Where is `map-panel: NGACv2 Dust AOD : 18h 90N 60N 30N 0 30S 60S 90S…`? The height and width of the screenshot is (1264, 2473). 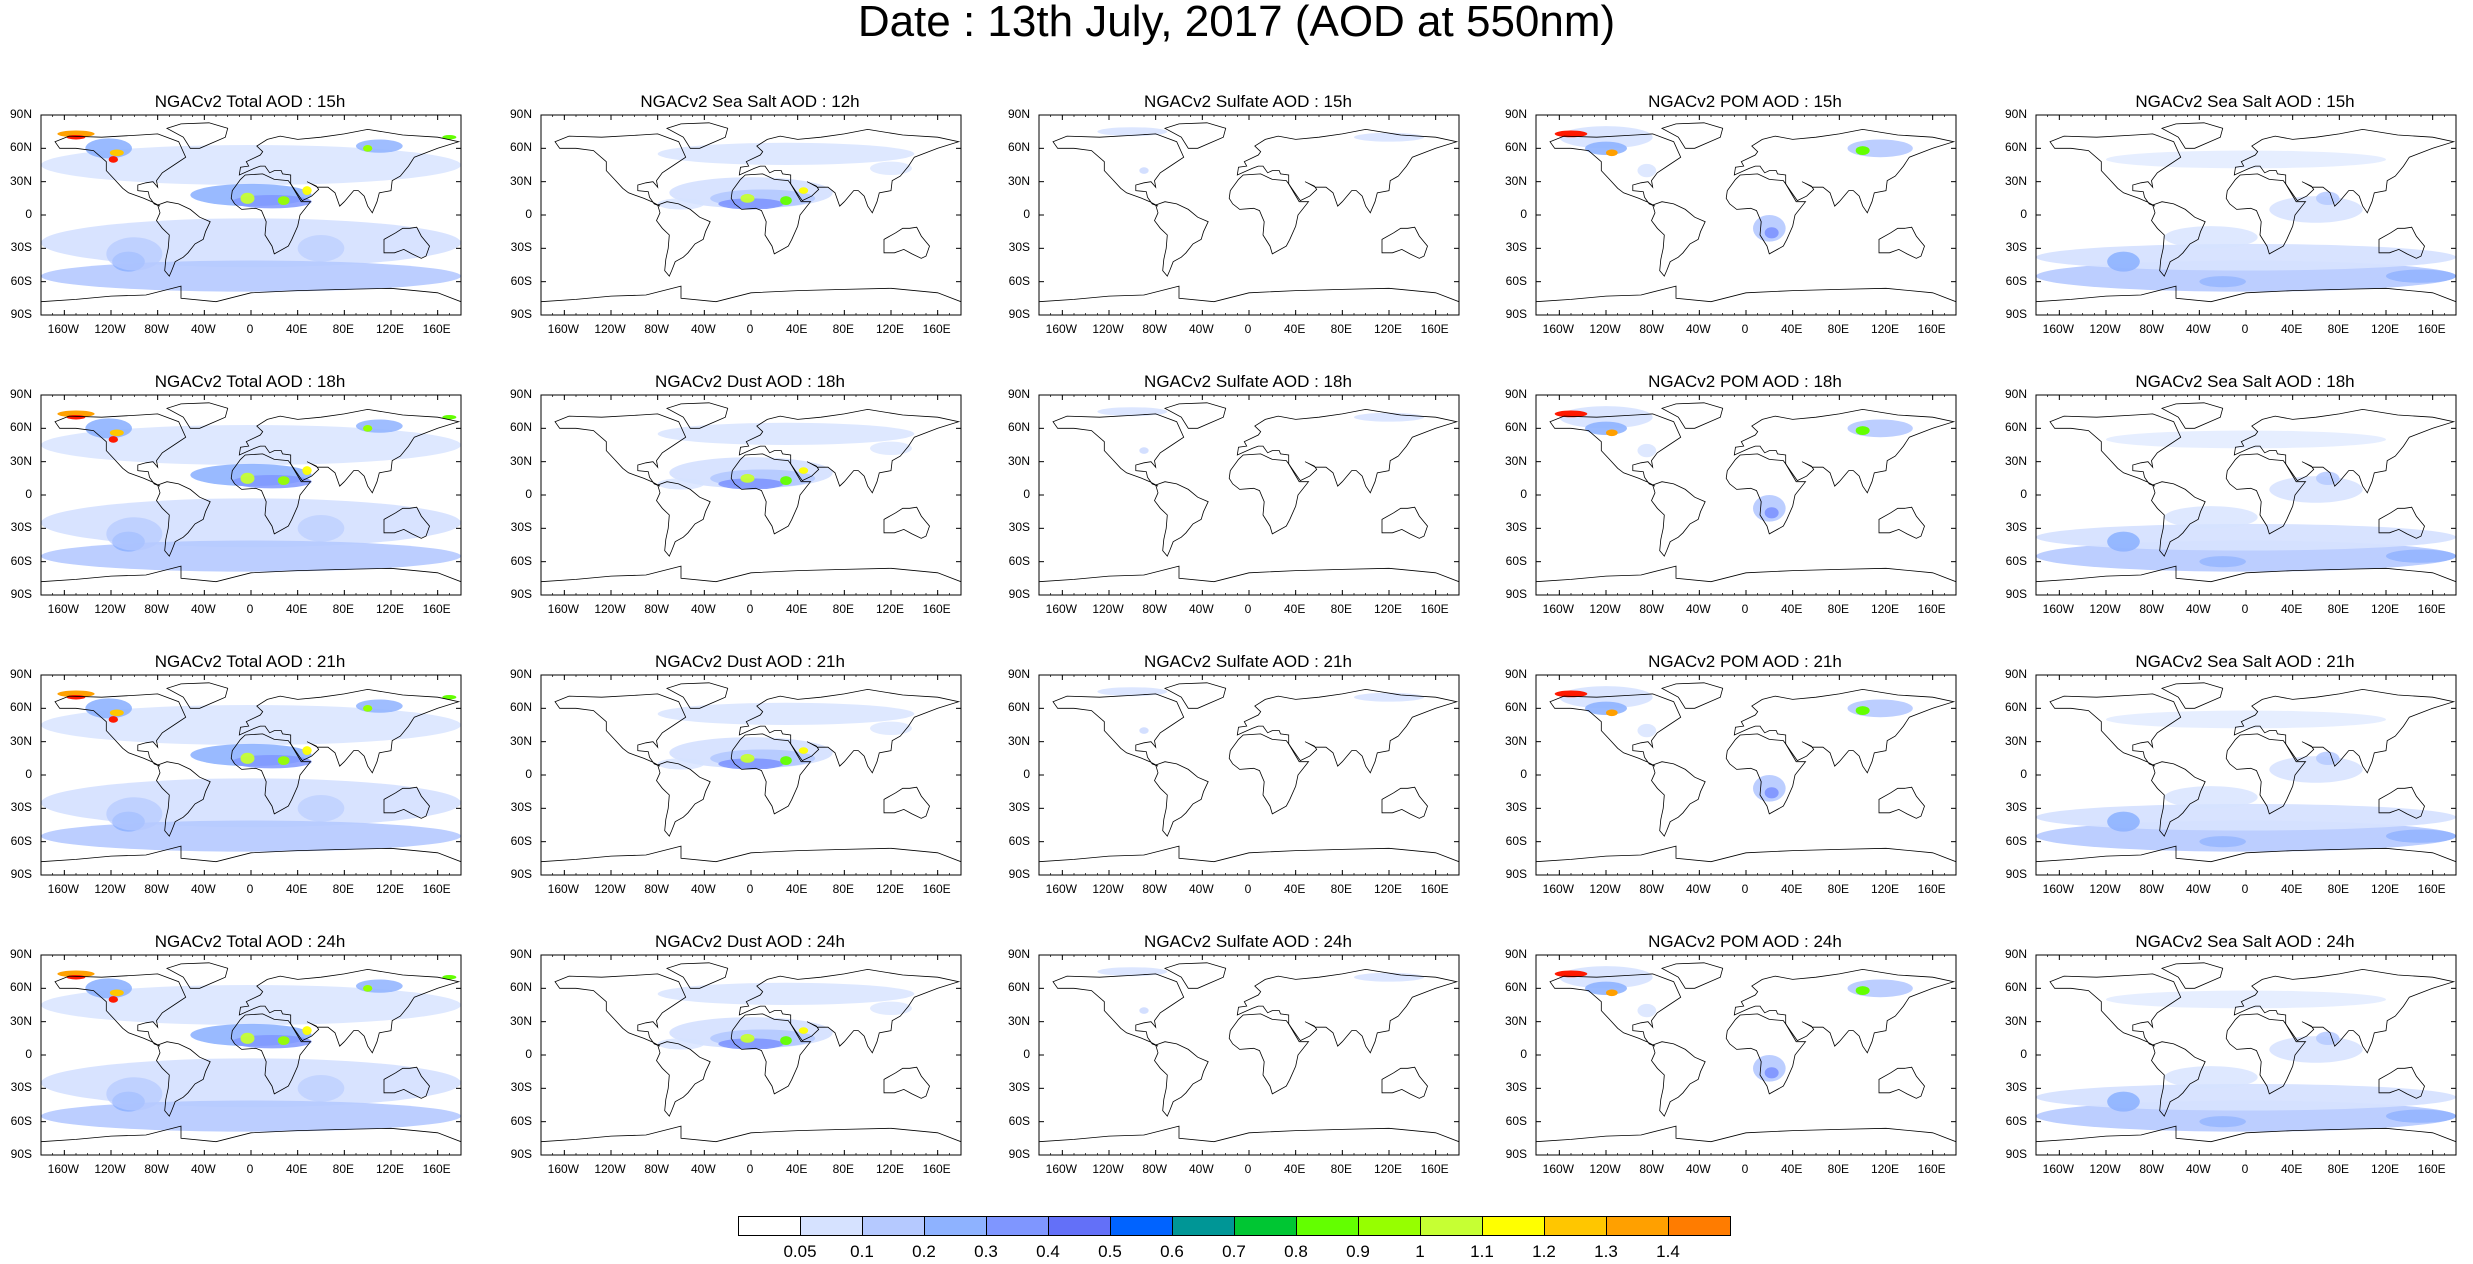 map-panel: NGACv2 Dust AOD : 18h 90N 60N 30N 0 30S 60S 90S… is located at coordinates (740, 497).